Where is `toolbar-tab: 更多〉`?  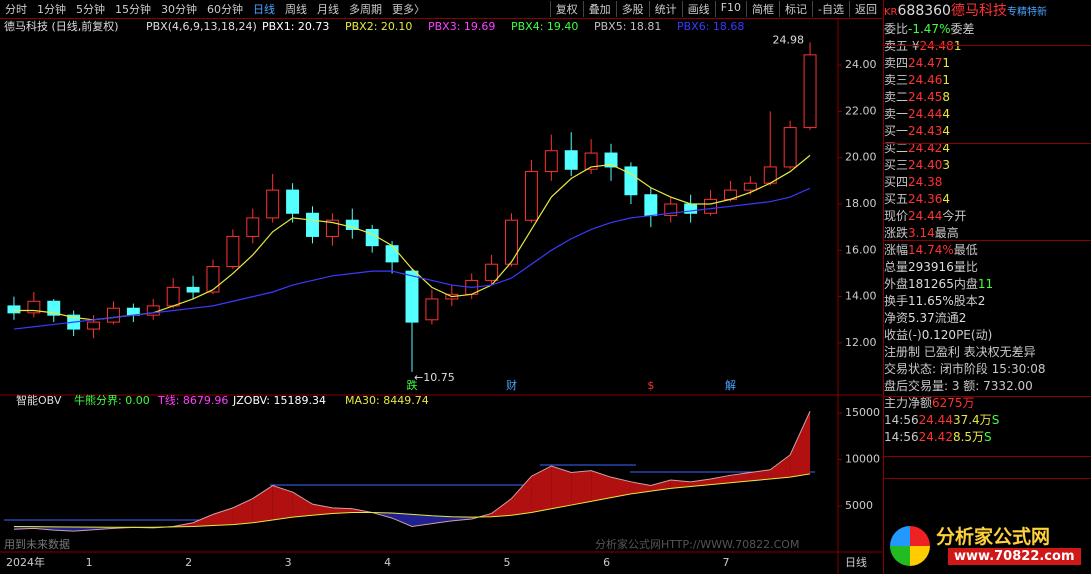 toolbar-tab: 更多〉 is located at coordinates (408, 9).